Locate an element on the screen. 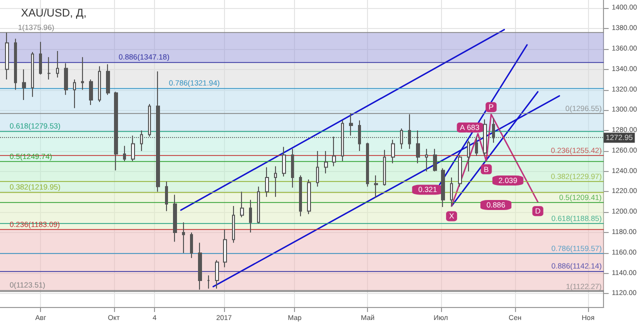  text: XAU/USD, Д, is located at coordinates (54, 14).